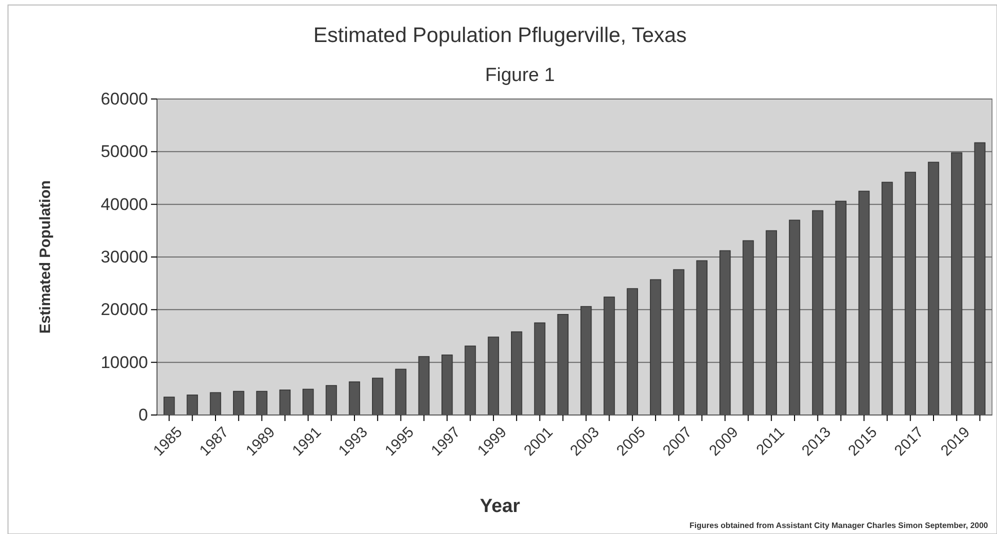 This screenshot has width=997, height=534. What do you see at coordinates (124, 362) in the screenshot?
I see `y-tick-label: 10000` at bounding box center [124, 362].